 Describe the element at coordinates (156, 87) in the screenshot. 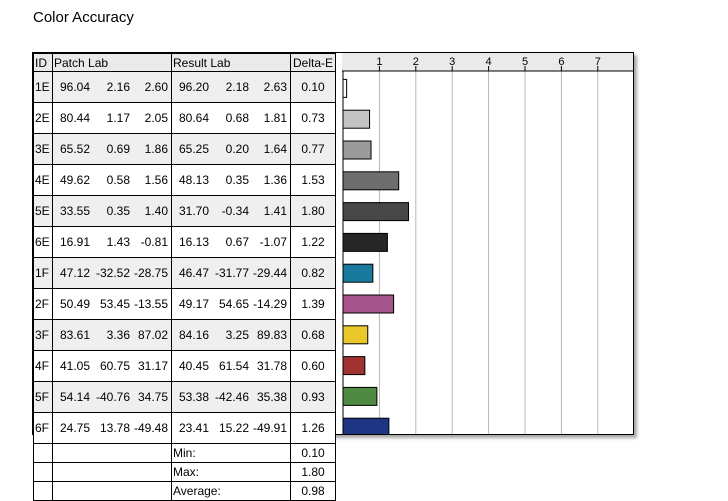

I see `patch-lab-cell-v3: 2.60` at that location.